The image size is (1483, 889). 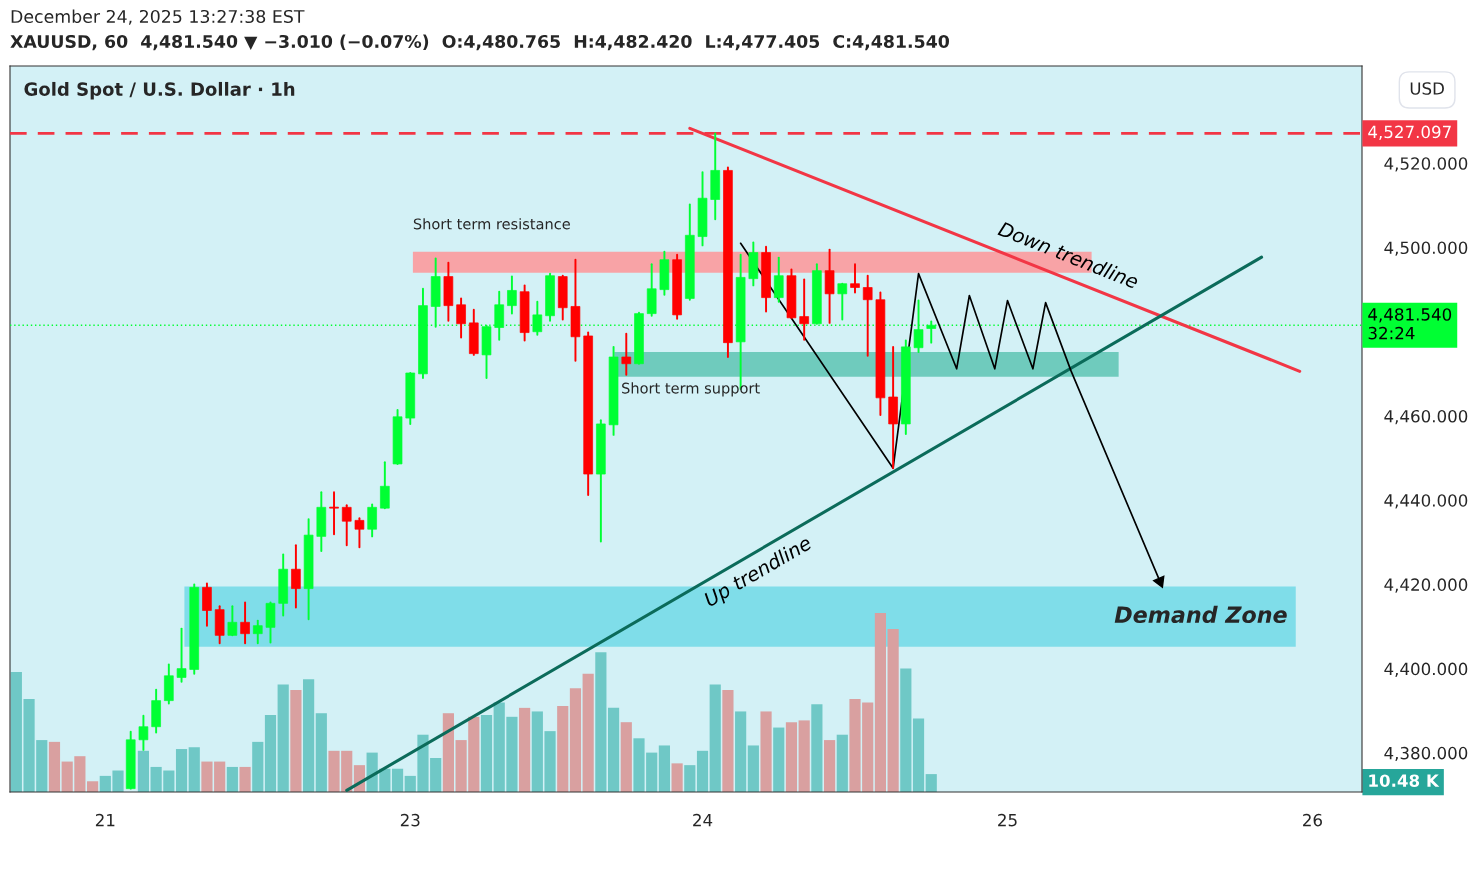 What do you see at coordinates (703, 820) in the screenshot?
I see `x-tick-label: 24` at bounding box center [703, 820].